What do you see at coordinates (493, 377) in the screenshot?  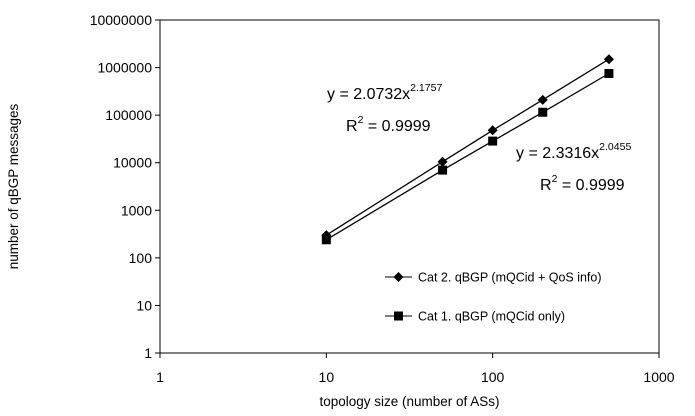 I see `x-tick-label-2: 100` at bounding box center [493, 377].